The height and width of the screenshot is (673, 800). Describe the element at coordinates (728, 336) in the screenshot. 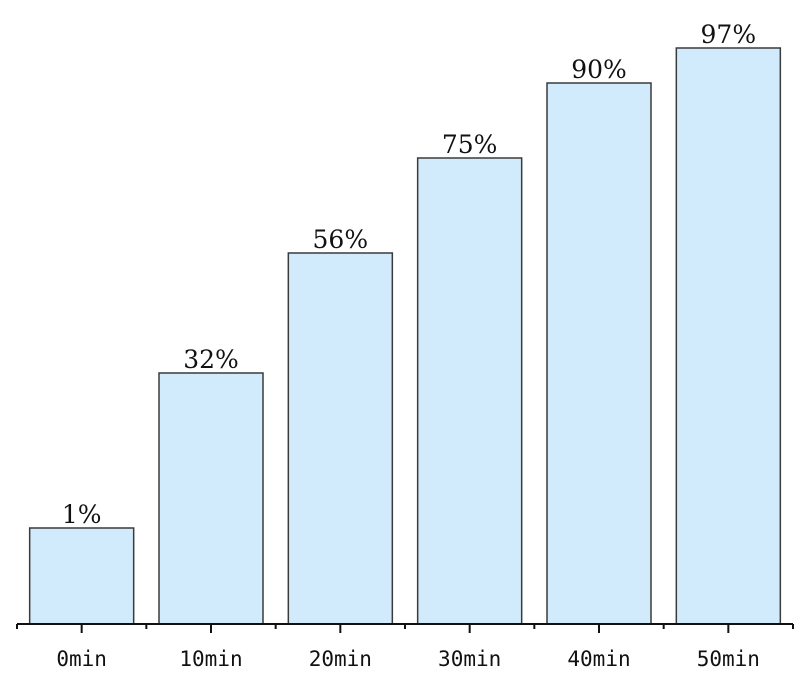

I see `bar-50min` at that location.